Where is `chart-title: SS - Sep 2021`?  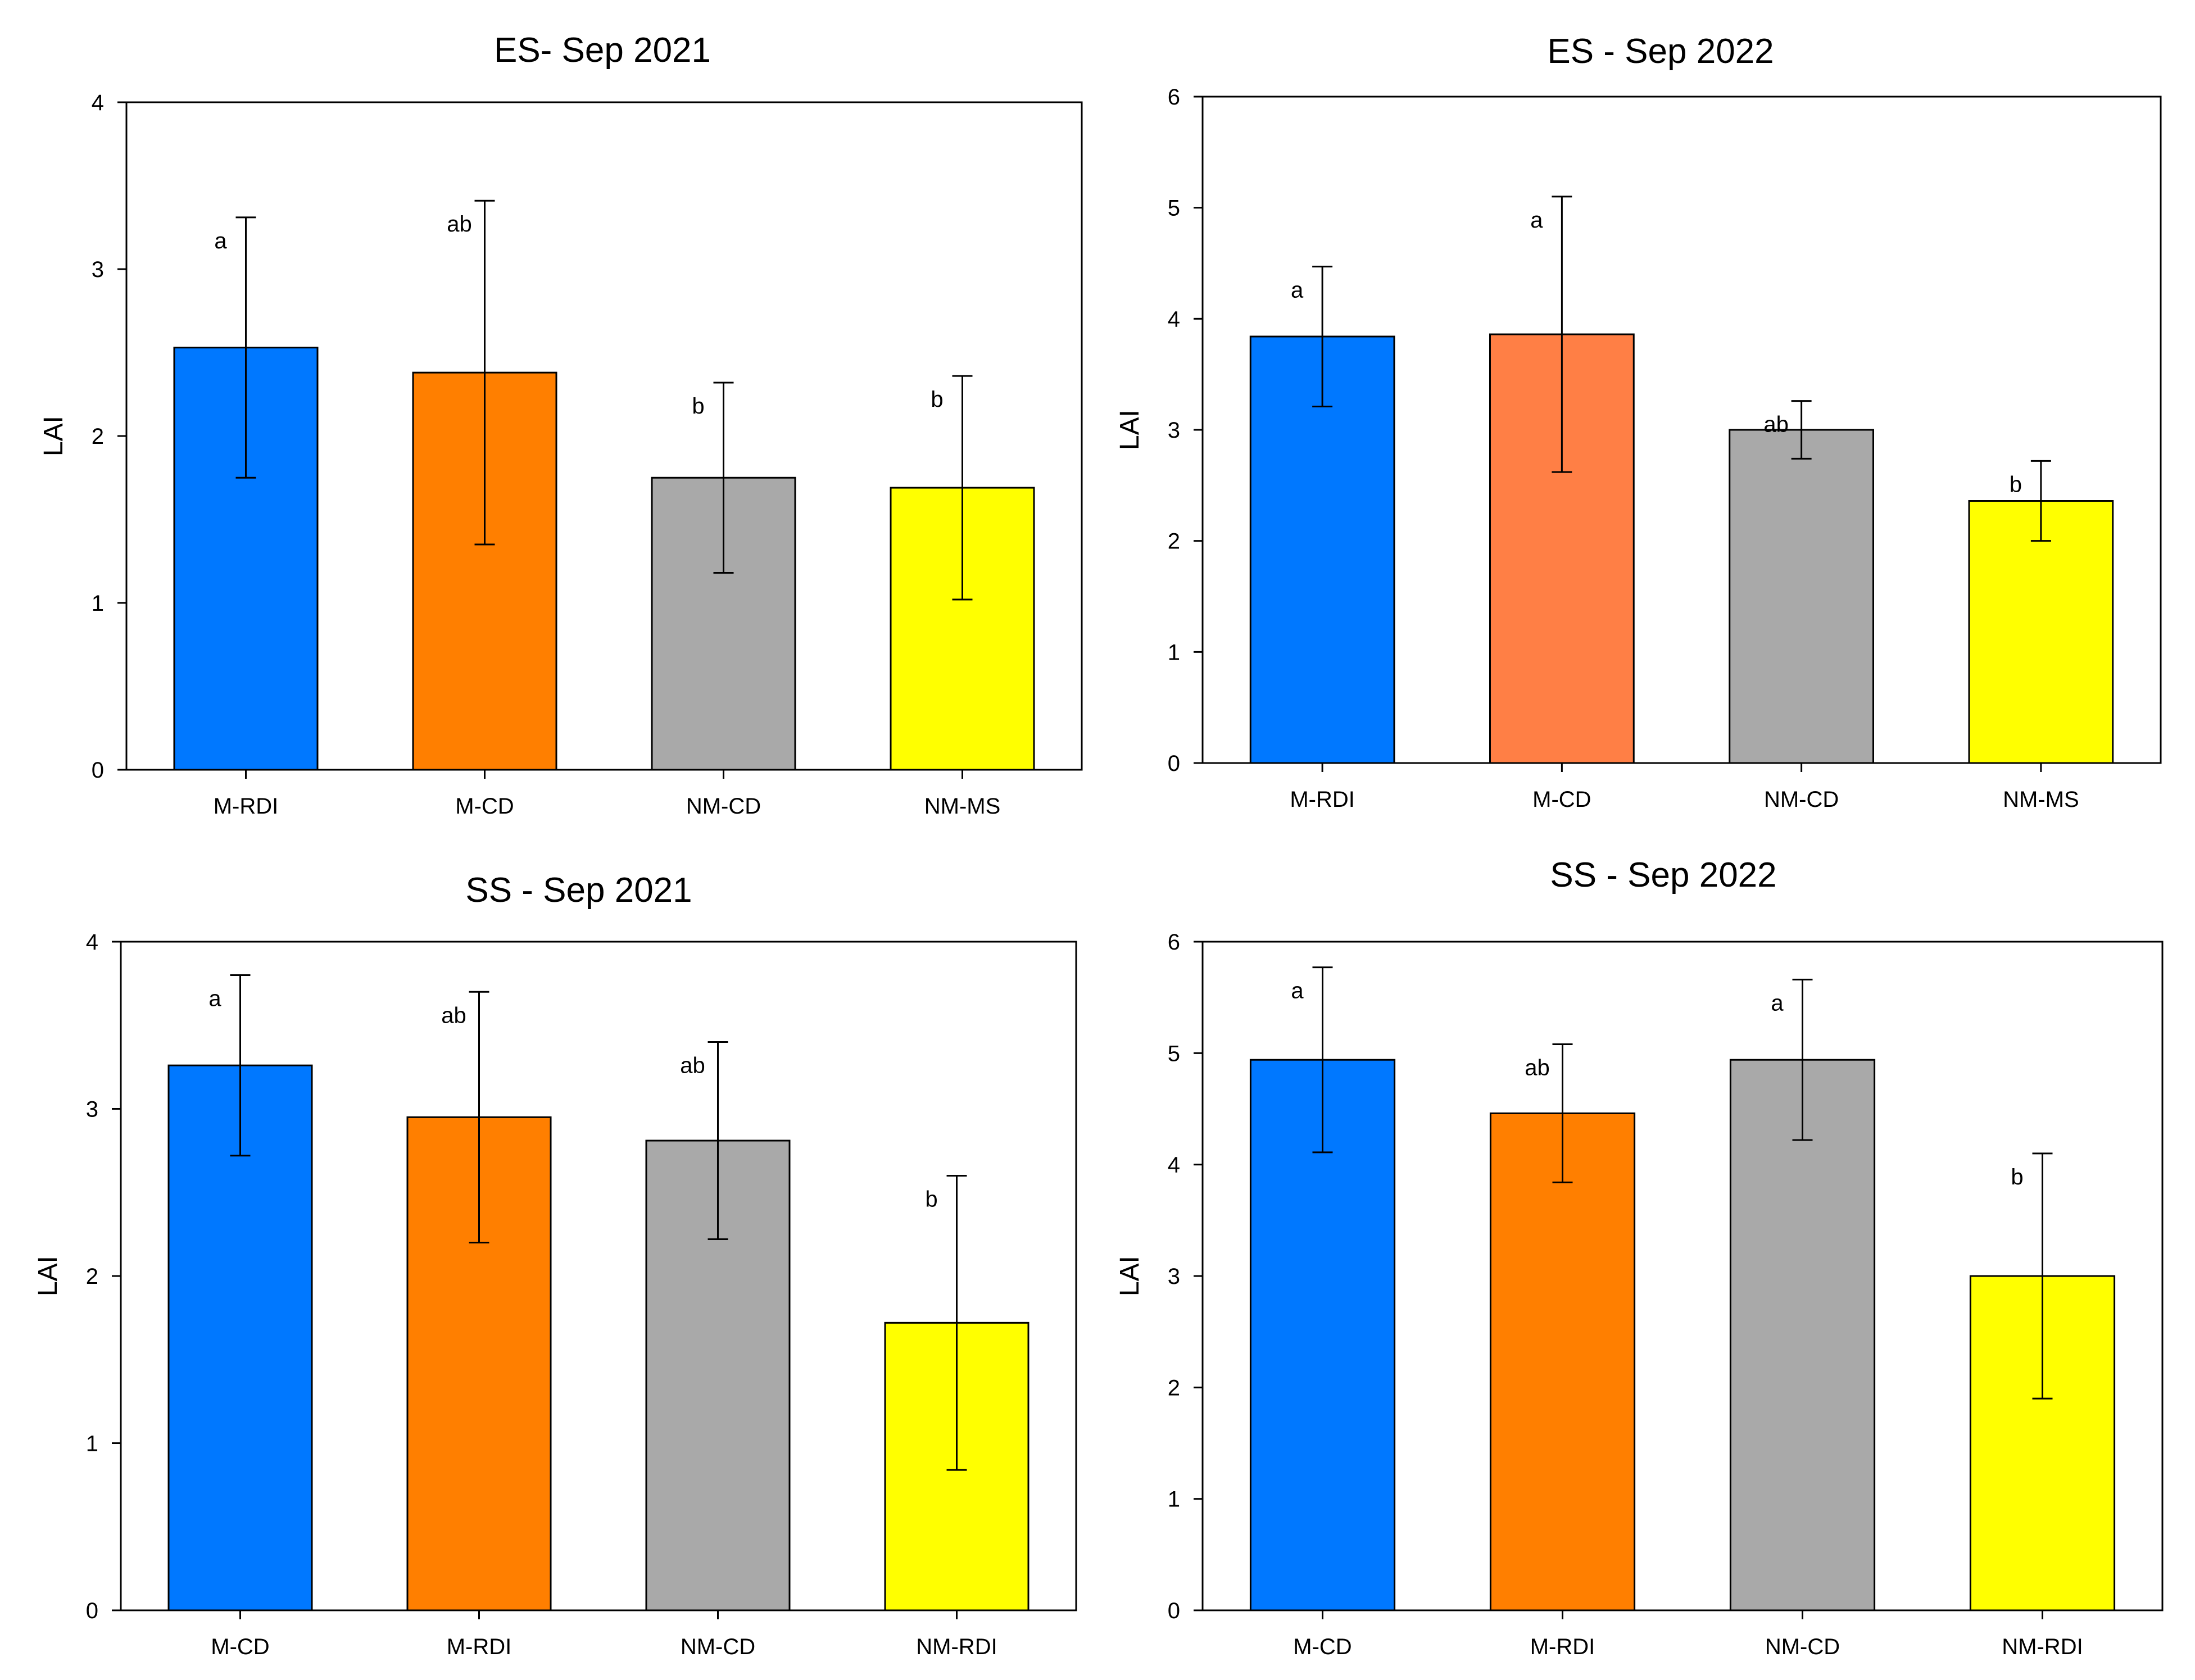 chart-title: SS - Sep 2021 is located at coordinates (578, 890).